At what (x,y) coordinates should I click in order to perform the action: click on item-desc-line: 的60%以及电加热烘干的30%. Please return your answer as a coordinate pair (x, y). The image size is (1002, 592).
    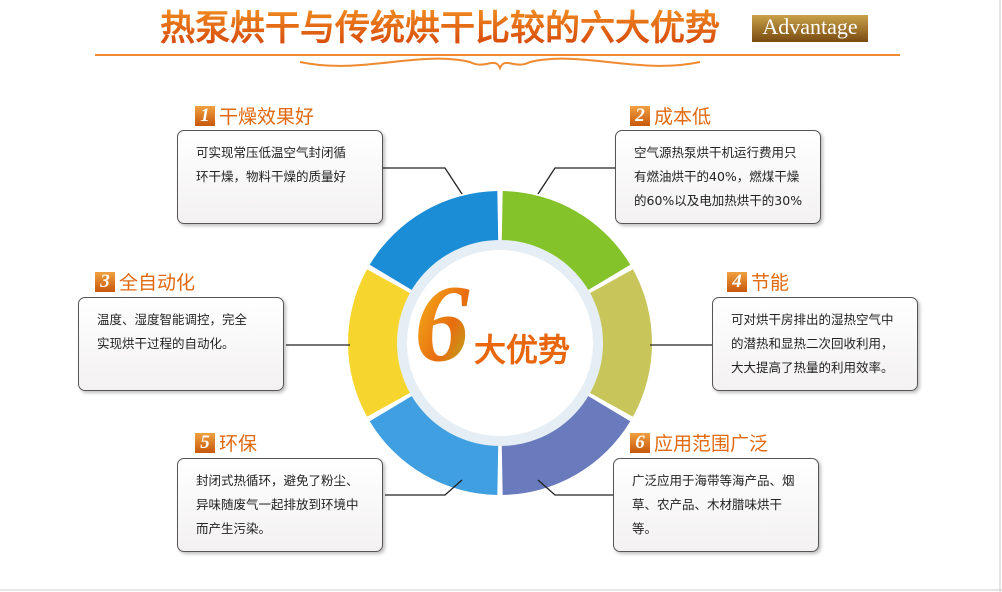
    Looking at the image, I should click on (718, 200).